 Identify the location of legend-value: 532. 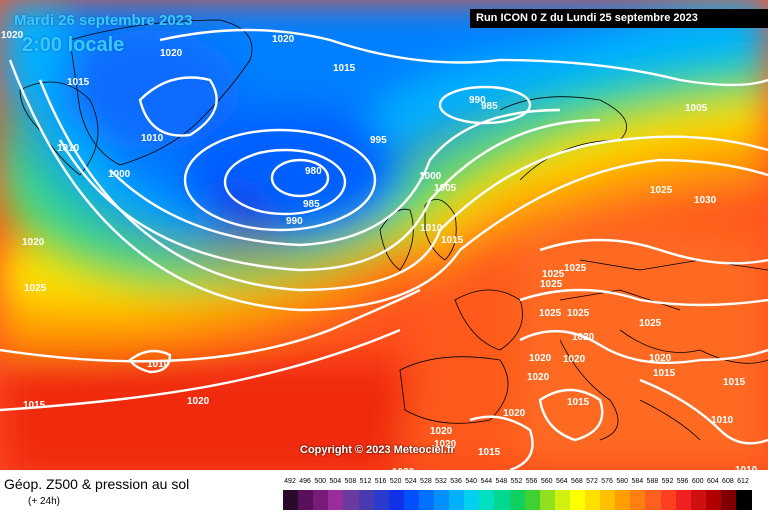
(441, 481).